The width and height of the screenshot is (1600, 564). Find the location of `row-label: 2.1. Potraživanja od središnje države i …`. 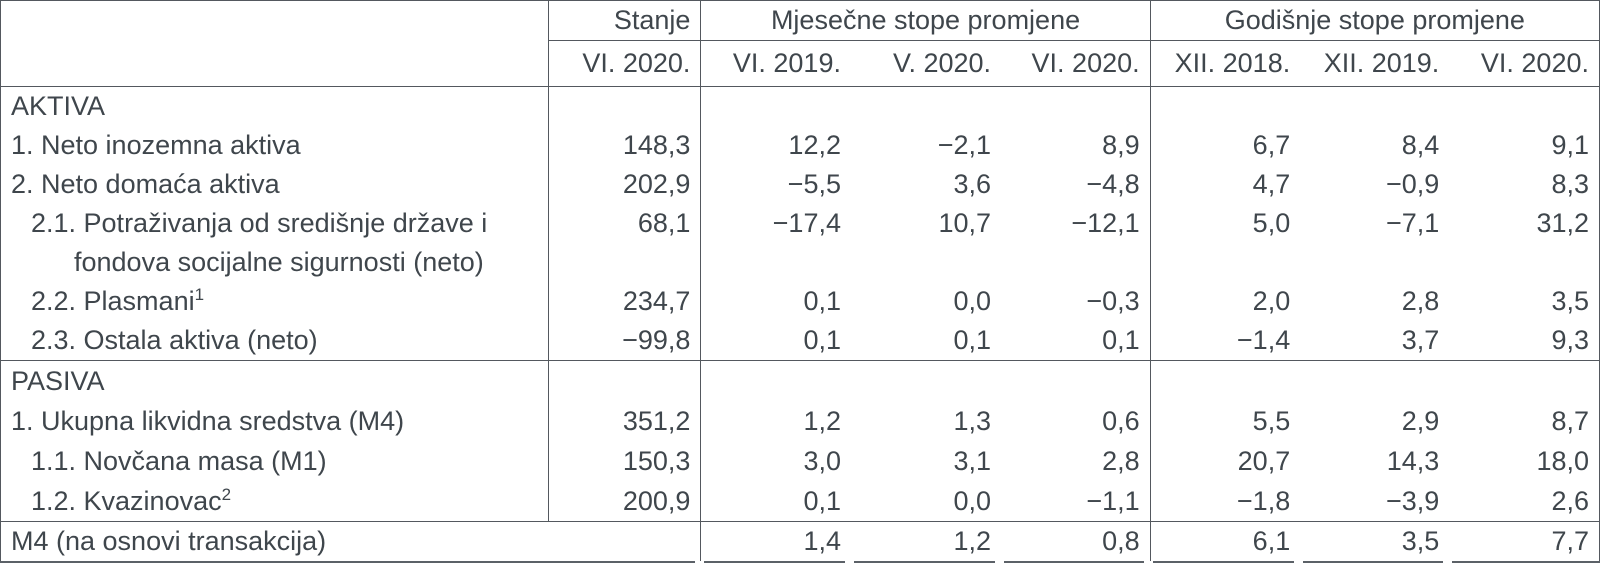

row-label: 2.1. Potraživanja od središnje države i … is located at coordinates (275, 243).